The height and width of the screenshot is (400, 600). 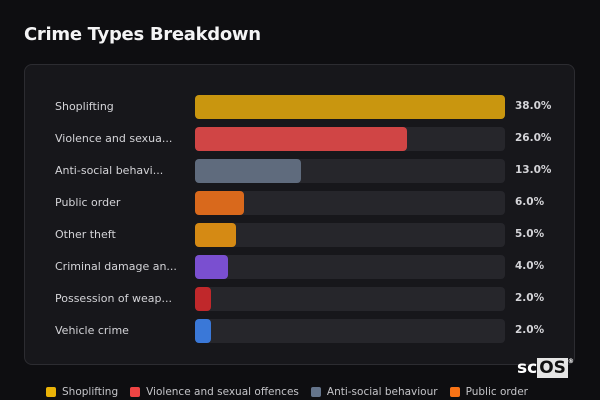 What do you see at coordinates (92, 330) in the screenshot?
I see `bar-label: Vehicle crime` at bounding box center [92, 330].